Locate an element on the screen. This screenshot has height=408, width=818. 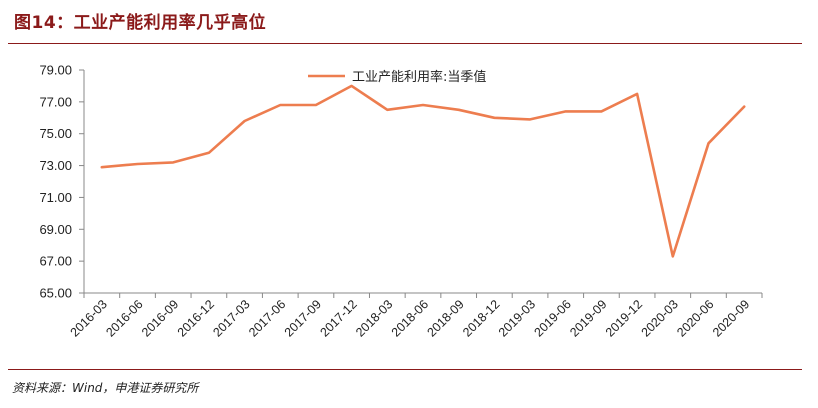
x-tick-label: 2018-06 is located at coordinates (410, 318).